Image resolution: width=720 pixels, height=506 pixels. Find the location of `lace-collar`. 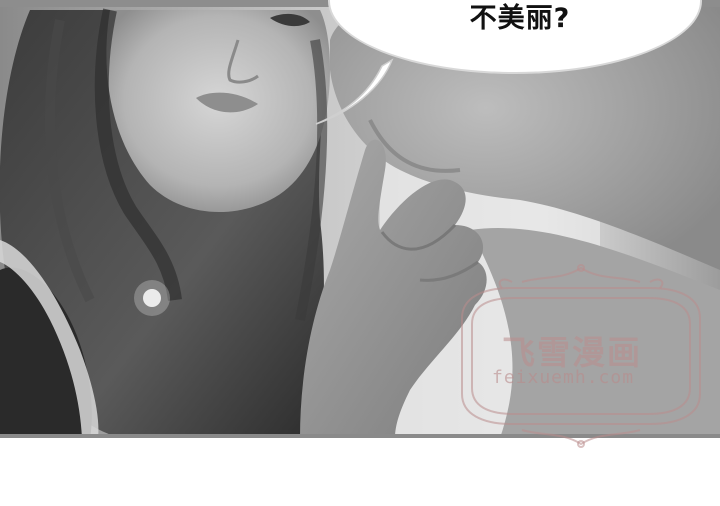

lace-collar is located at coordinates (49, 339).